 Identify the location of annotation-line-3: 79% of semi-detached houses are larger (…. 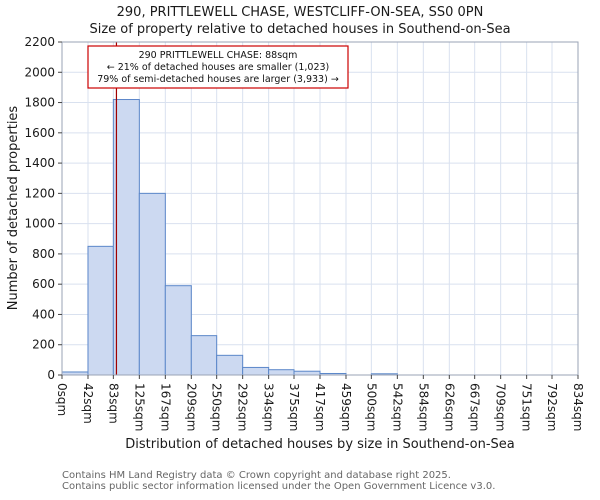
(218, 79).